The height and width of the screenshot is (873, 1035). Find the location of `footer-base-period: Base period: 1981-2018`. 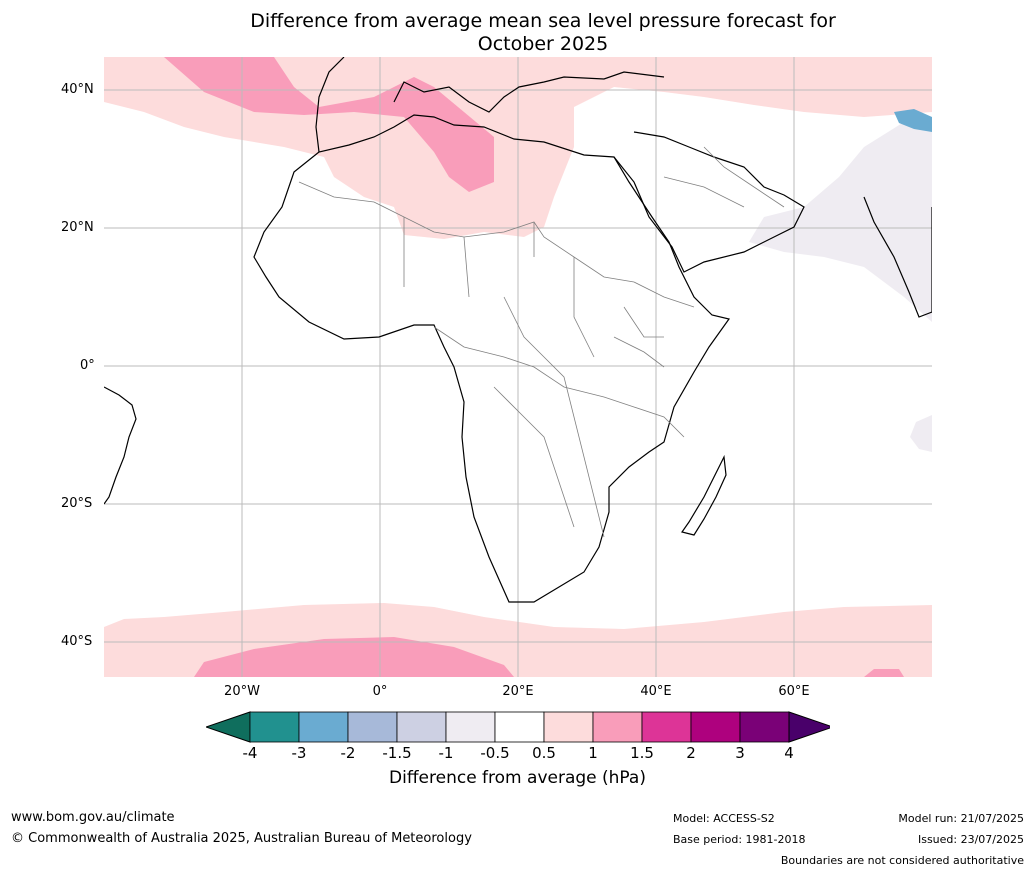

footer-base-period: Base period: 1981-2018 is located at coordinates (739, 839).